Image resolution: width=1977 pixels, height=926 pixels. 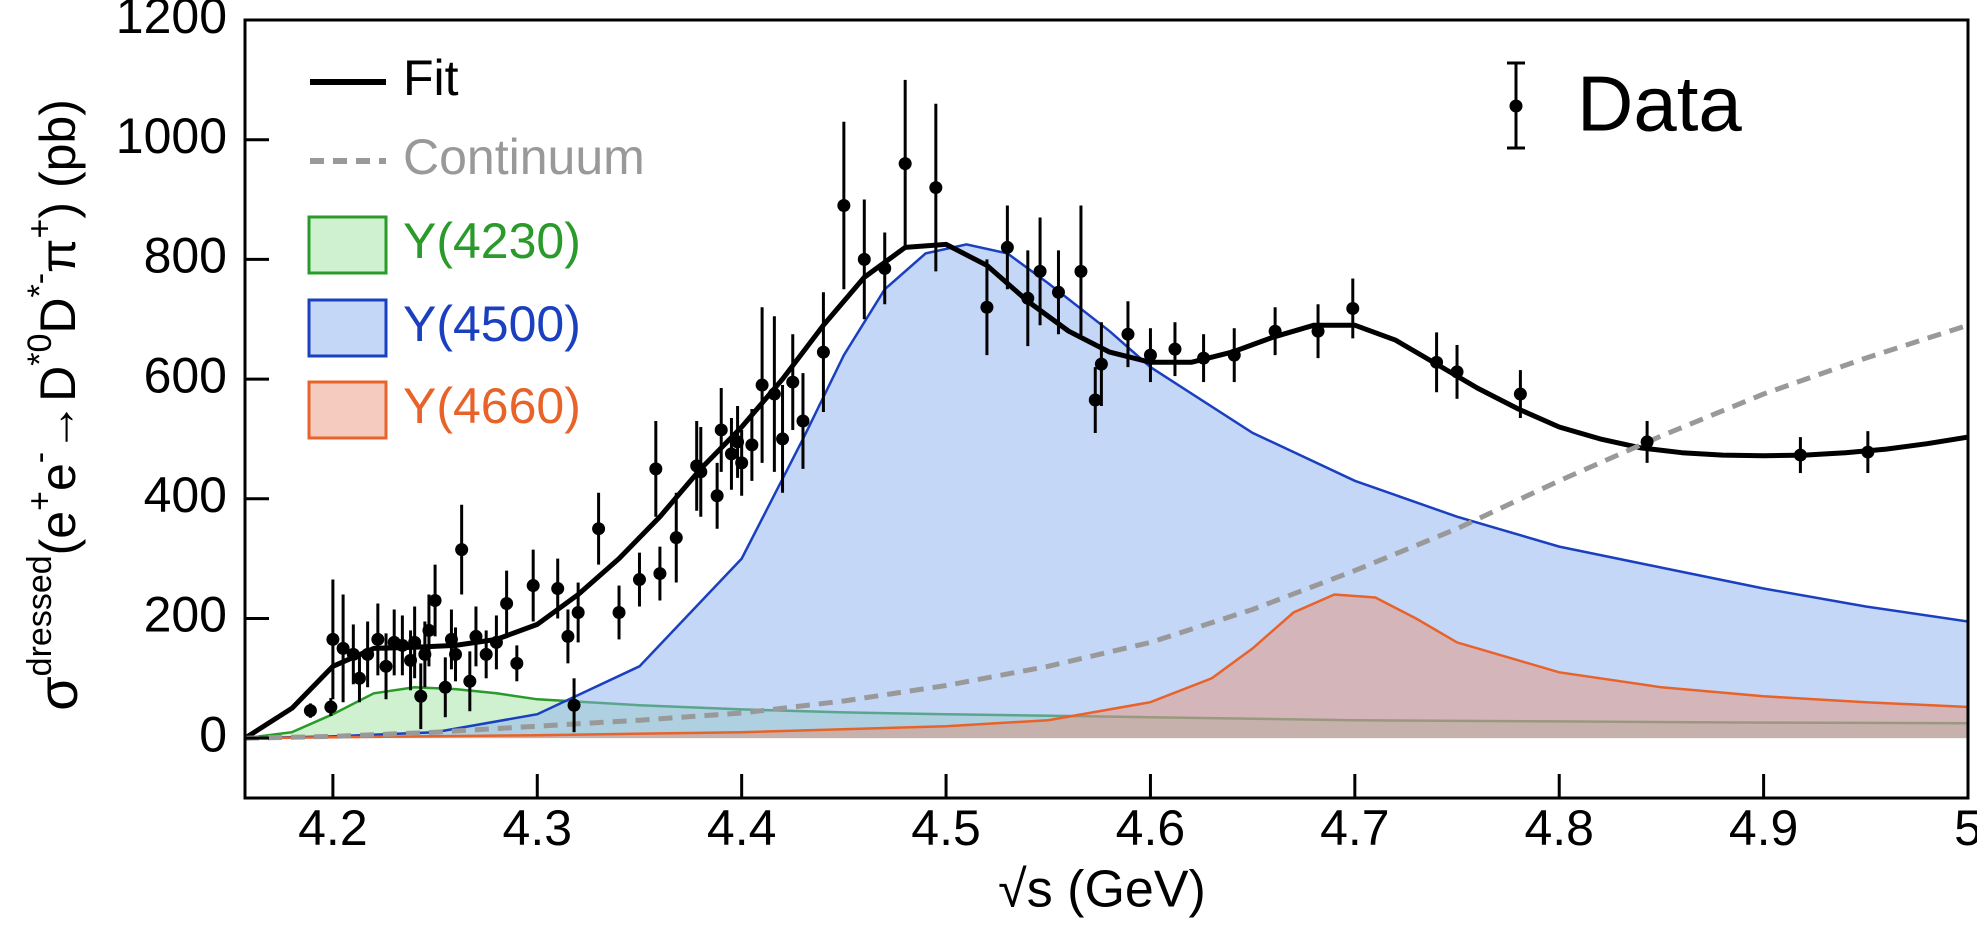 What do you see at coordinates (492, 241) in the screenshot?
I see `legend-label: Y(4230)` at bounding box center [492, 241].